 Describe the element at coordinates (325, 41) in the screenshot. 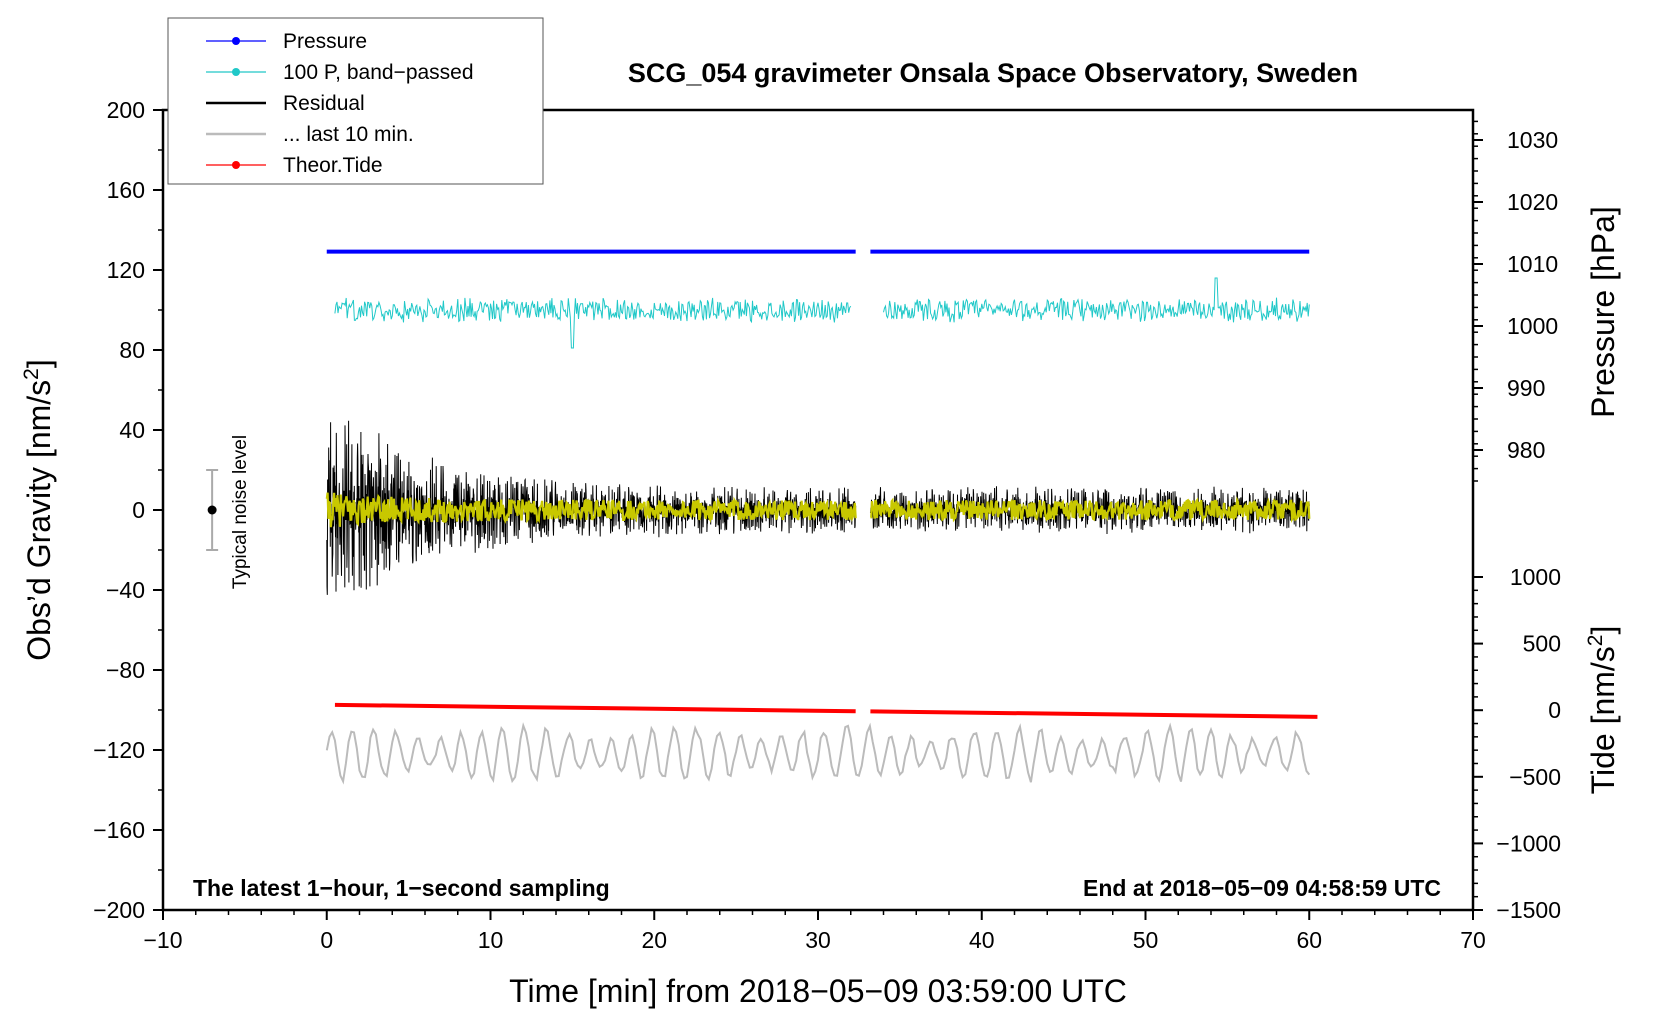

I see `legend-label-0: Pressure` at that location.